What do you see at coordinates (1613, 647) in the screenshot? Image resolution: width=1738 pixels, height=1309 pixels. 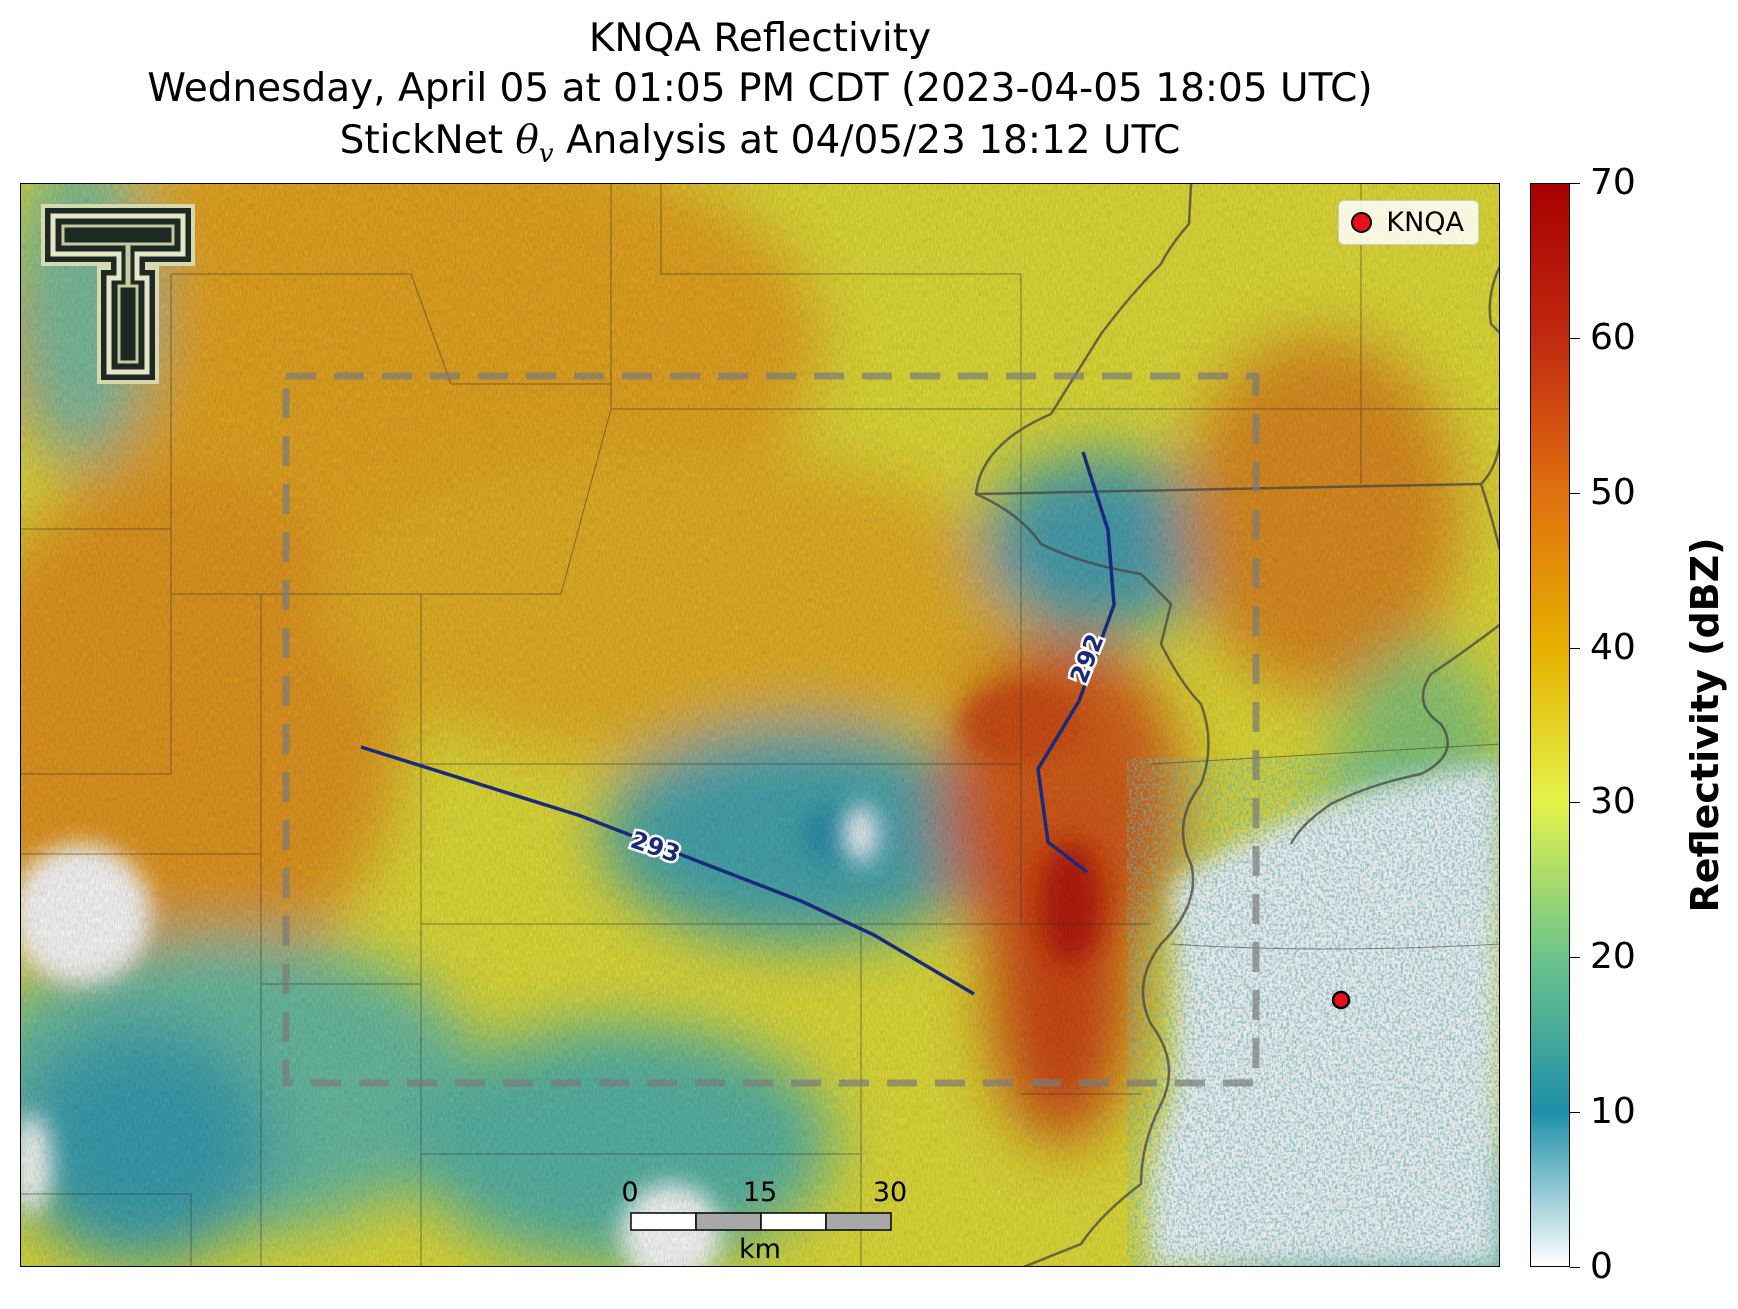 I see `colorbar-tick-label: 40` at bounding box center [1613, 647].